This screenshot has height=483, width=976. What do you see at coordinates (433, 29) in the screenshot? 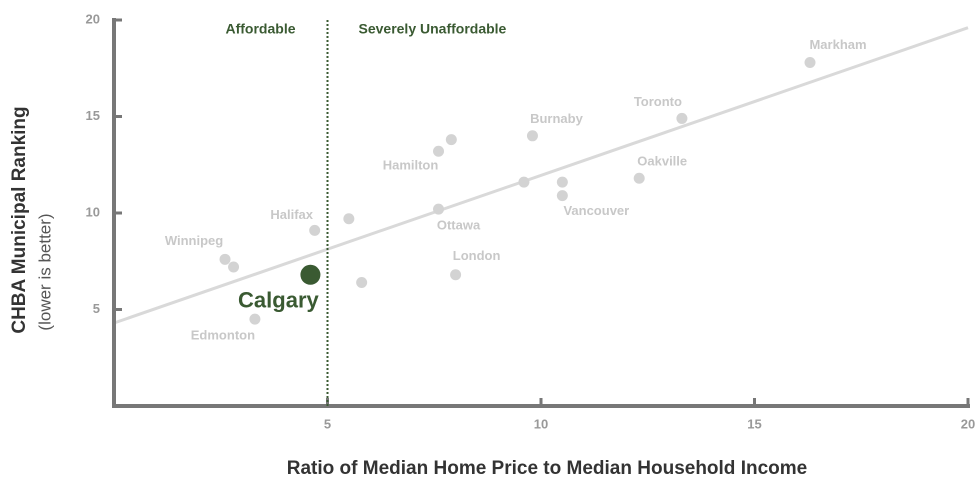
I see `divider-right-label: Severely Unaffordable` at bounding box center [433, 29].